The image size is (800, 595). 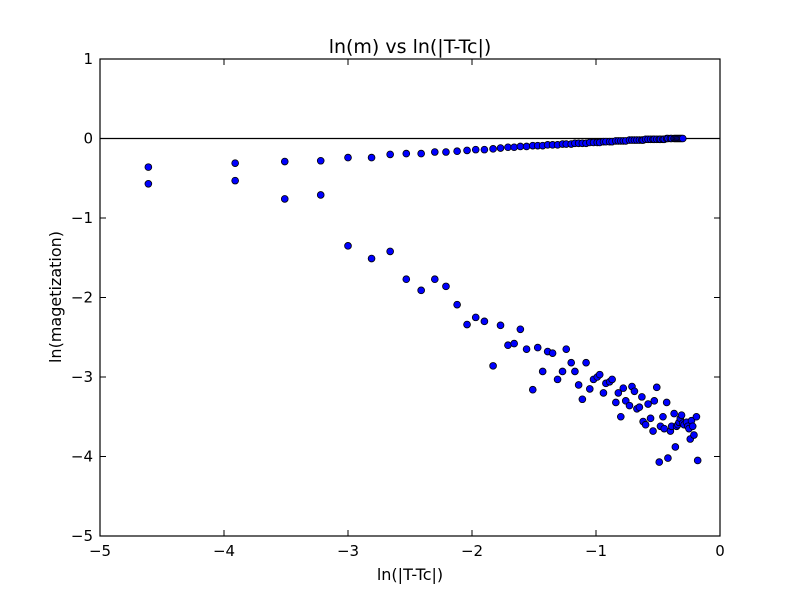 What do you see at coordinates (88, 139) in the screenshot?
I see `y-tick-label: 0` at bounding box center [88, 139].